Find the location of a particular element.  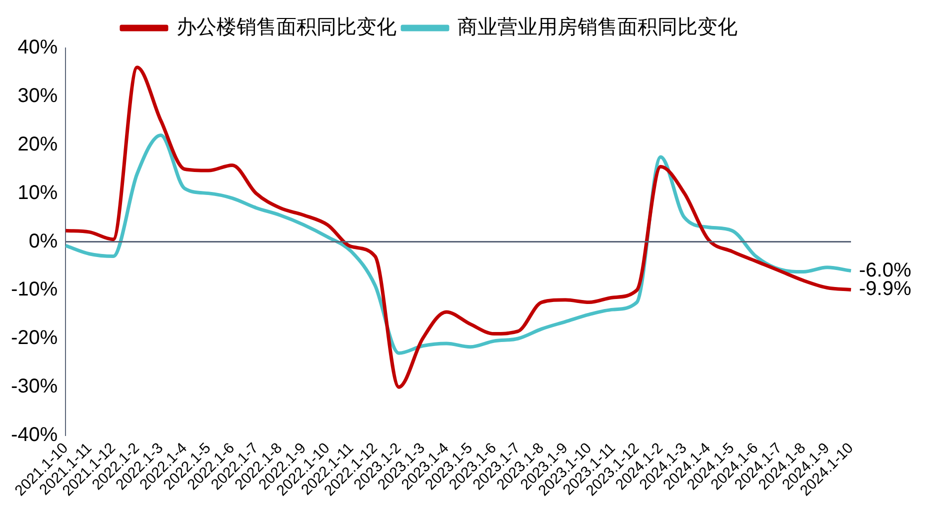

y-tick-label: -20% is located at coordinates (34, 338).